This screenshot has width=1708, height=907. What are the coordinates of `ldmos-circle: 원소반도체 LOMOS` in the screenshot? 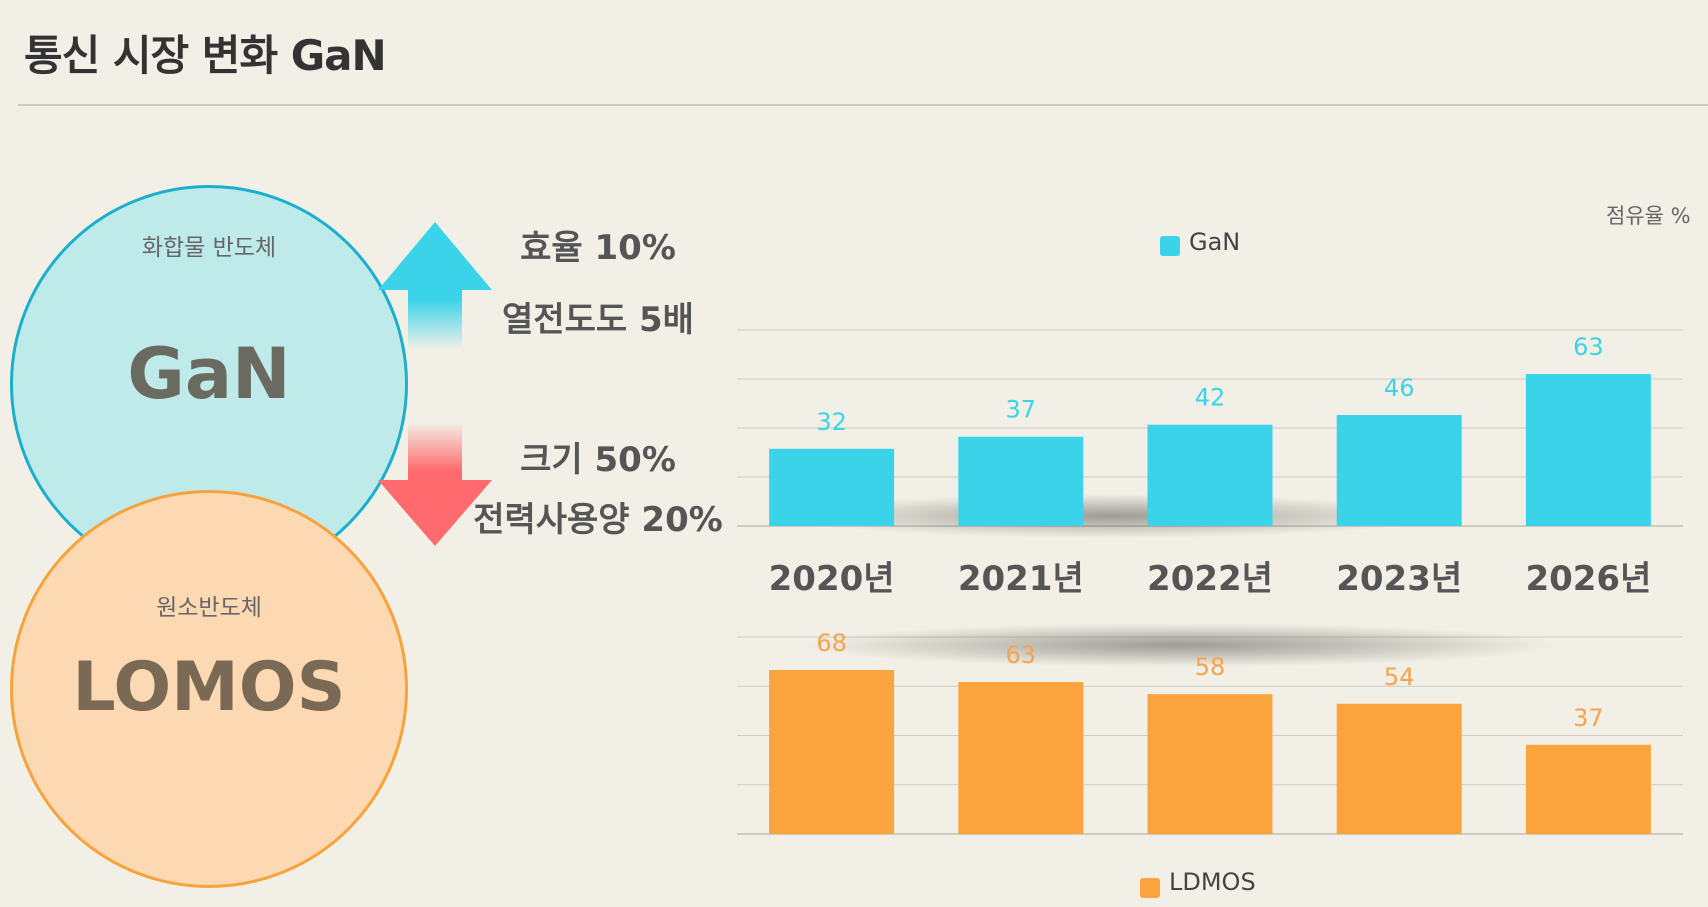 It's located at (209, 689).